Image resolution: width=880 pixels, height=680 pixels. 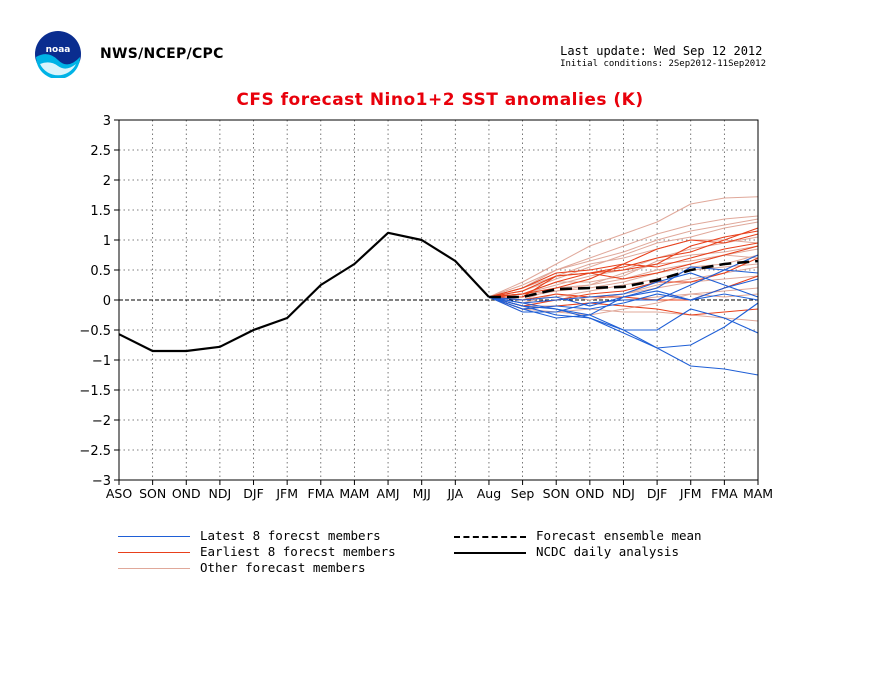 I want to click on y-tick-label: 1, so click(x=107, y=241).